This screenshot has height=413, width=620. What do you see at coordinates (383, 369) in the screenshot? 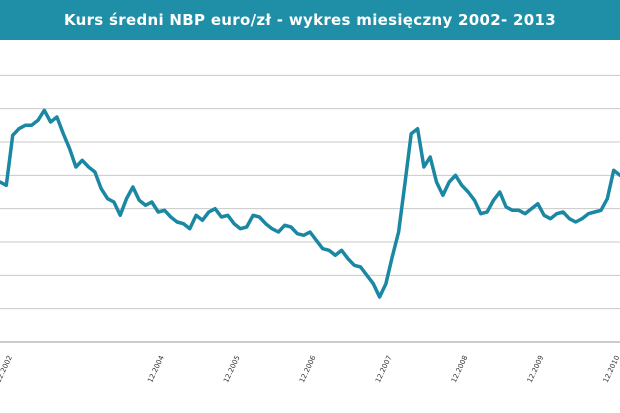
I see `x-tick-label: 12.2007` at bounding box center [383, 369].